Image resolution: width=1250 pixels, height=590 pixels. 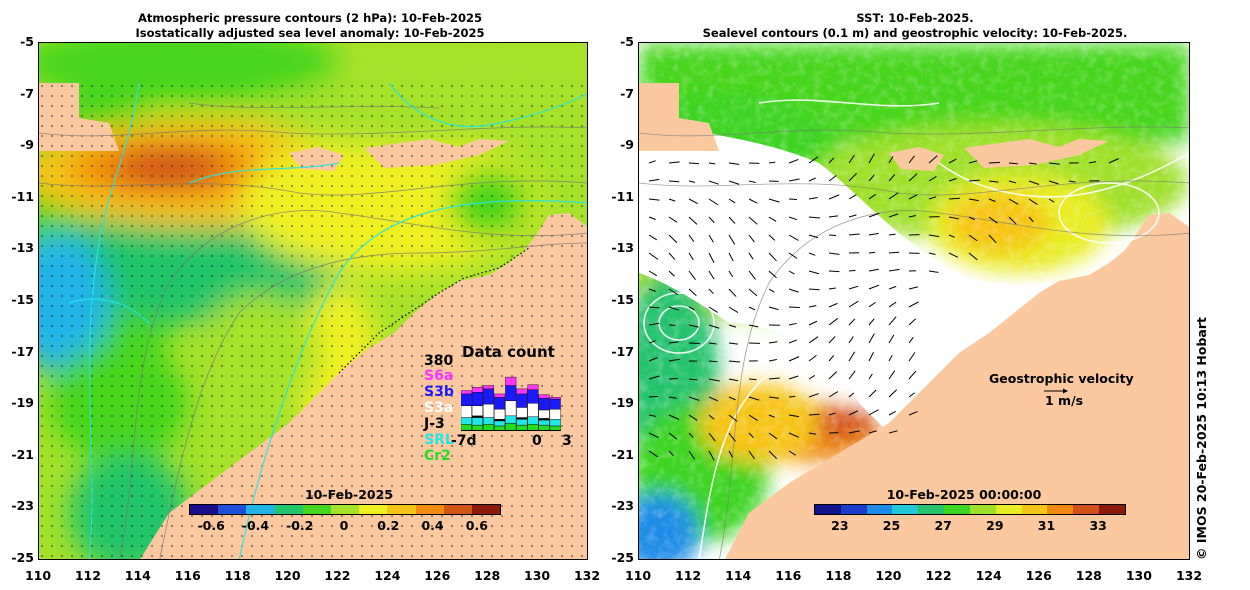 What do you see at coordinates (344, 525) in the screenshot?
I see `colorbar-tick-label: 0` at bounding box center [344, 525].